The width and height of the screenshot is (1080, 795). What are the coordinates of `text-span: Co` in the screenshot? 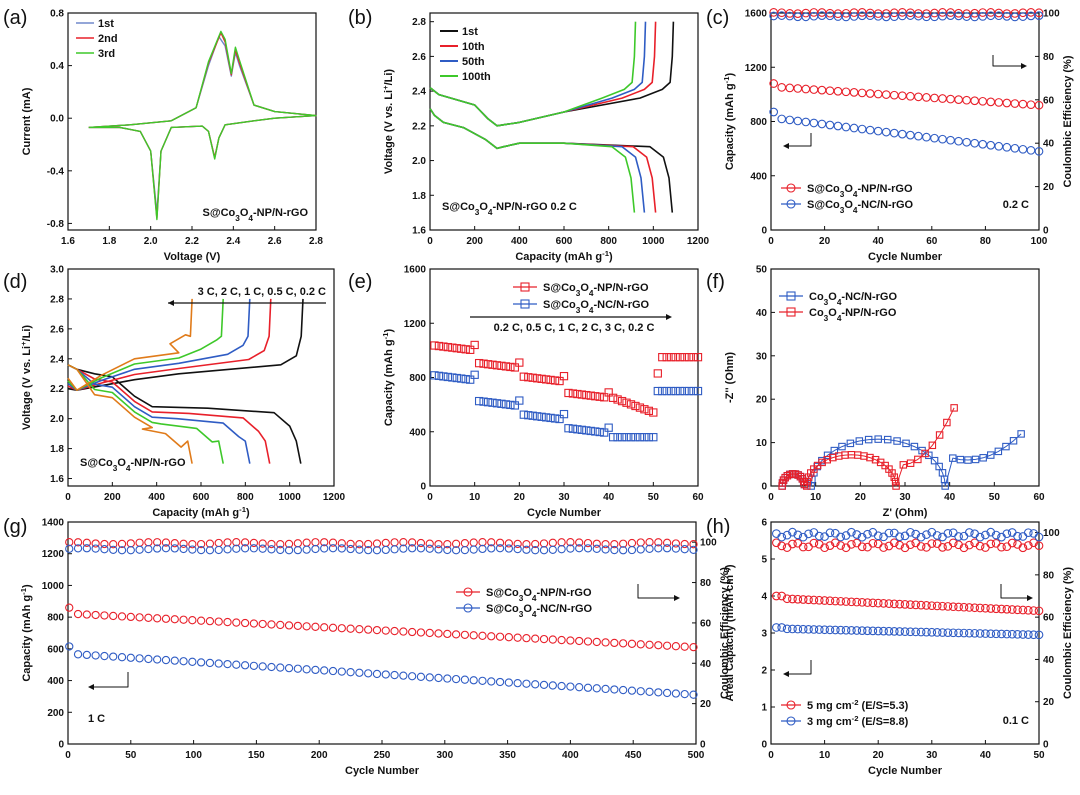 It's located at (816, 313).